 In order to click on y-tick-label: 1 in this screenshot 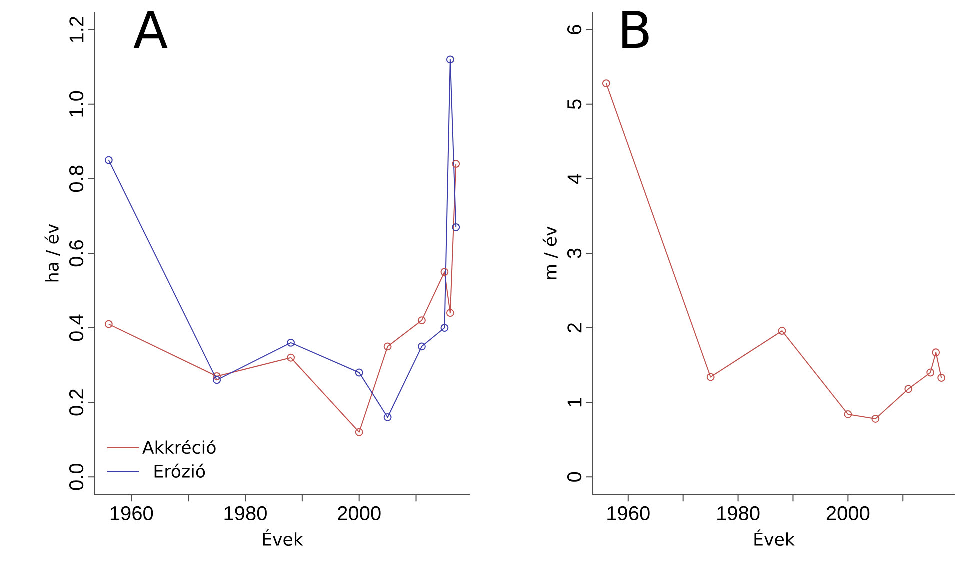, I will do `click(575, 402)`.